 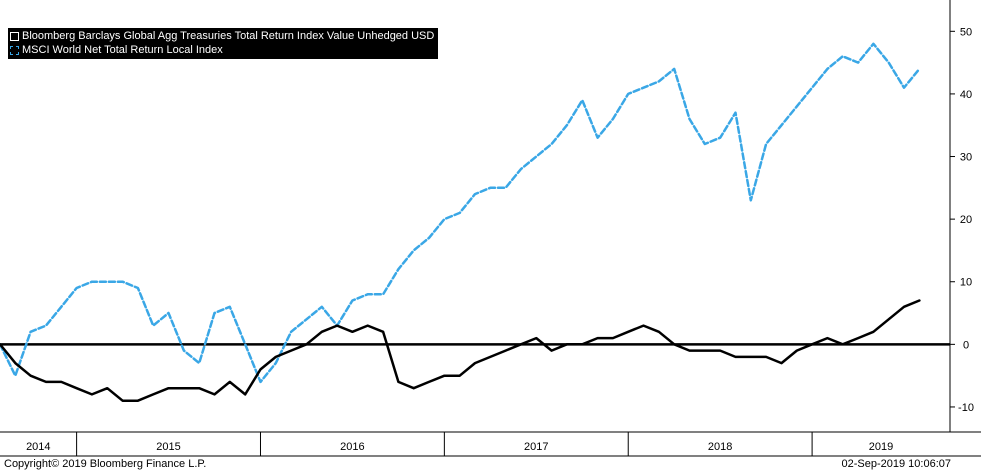 What do you see at coordinates (38, 447) in the screenshot?
I see `x-tick-label: 2014` at bounding box center [38, 447].